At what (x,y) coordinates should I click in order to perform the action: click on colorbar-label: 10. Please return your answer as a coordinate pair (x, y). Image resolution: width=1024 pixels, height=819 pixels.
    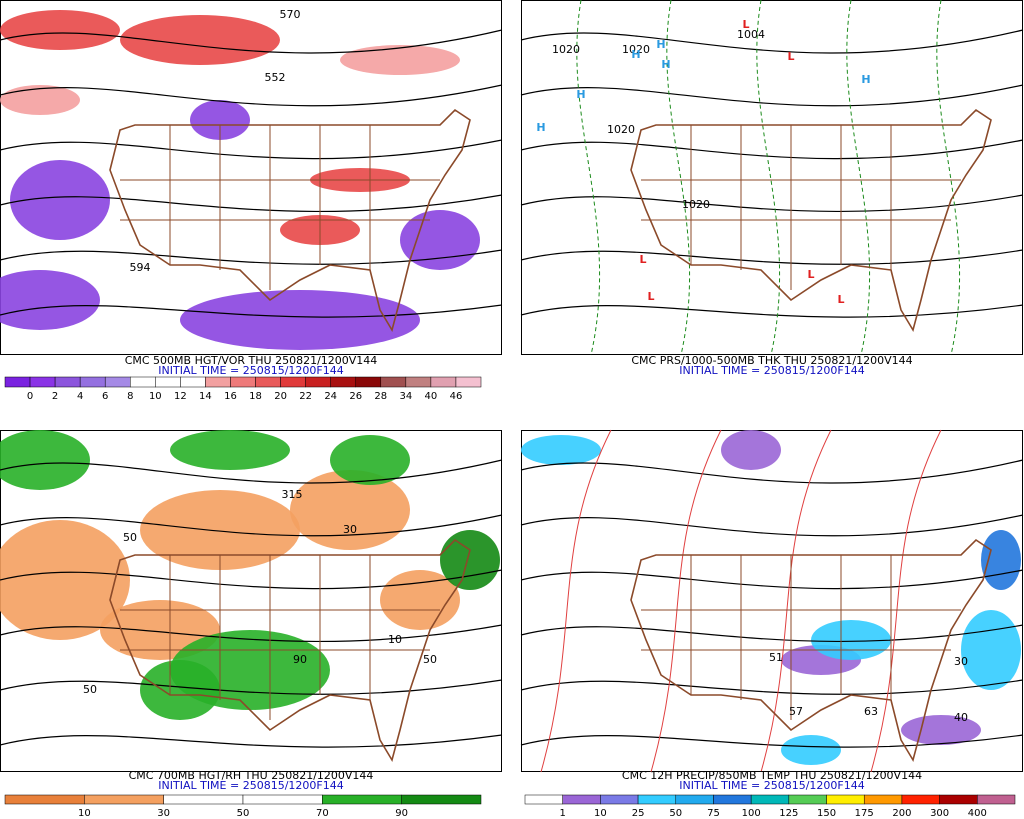
    Looking at the image, I should click on (600, 813).